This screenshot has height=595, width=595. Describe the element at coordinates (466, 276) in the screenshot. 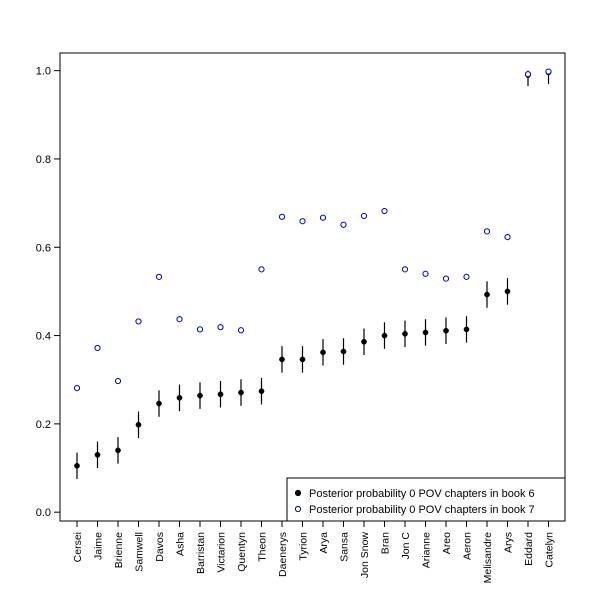

I see `point-book-7-aeron` at that location.